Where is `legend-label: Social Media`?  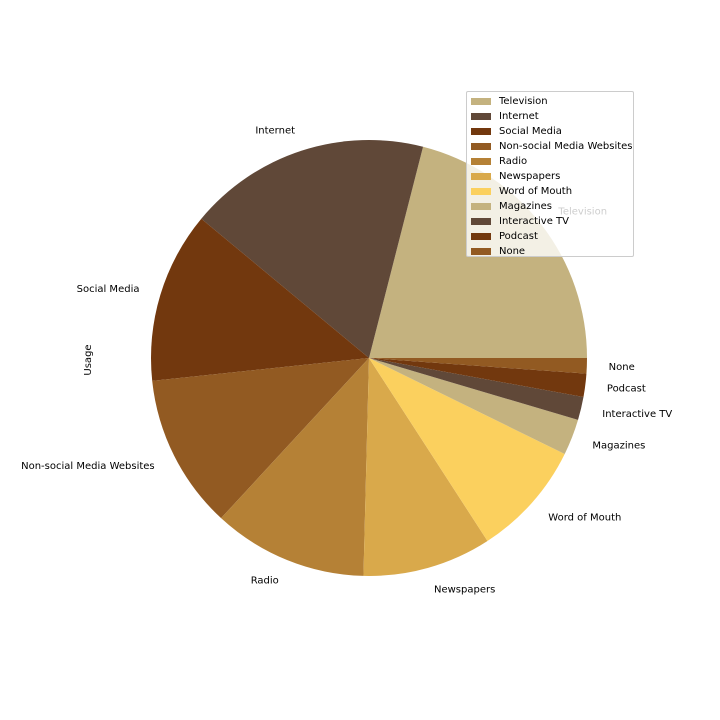
legend-label: Social Media is located at coordinates (530, 131).